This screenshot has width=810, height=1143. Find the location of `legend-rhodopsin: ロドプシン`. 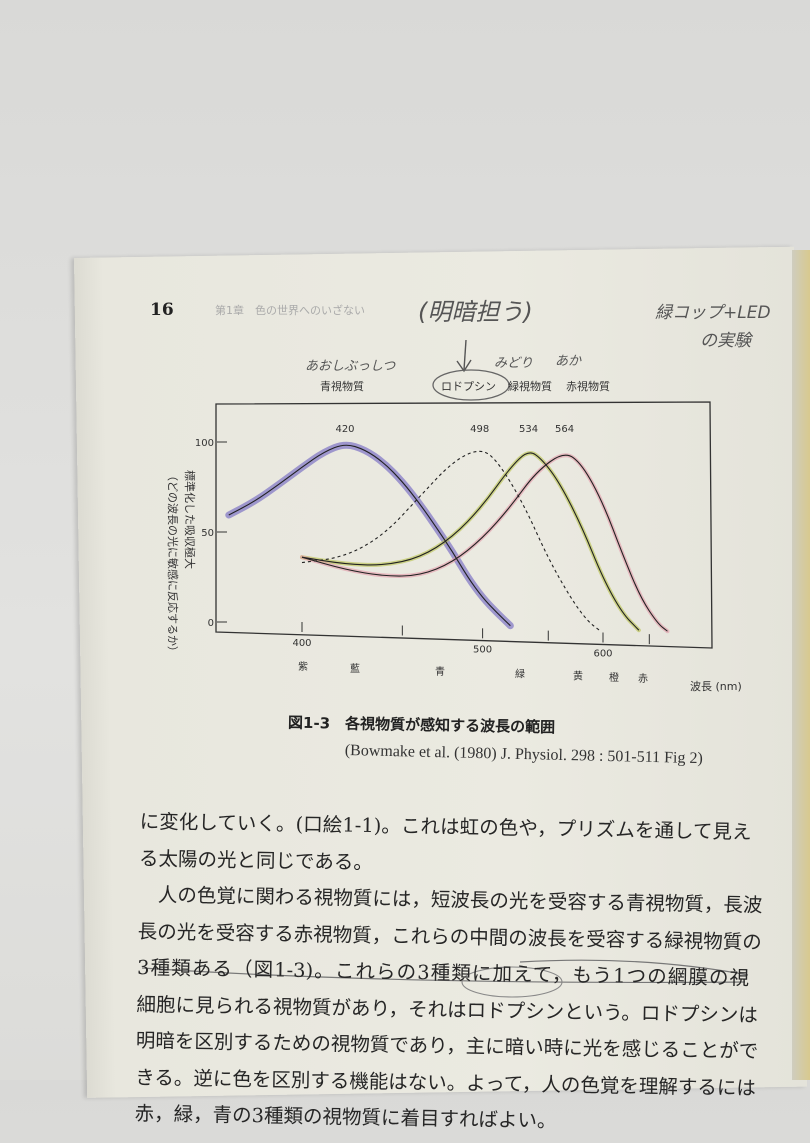

legend-rhodopsin: ロドプシン is located at coordinates (468, 386).